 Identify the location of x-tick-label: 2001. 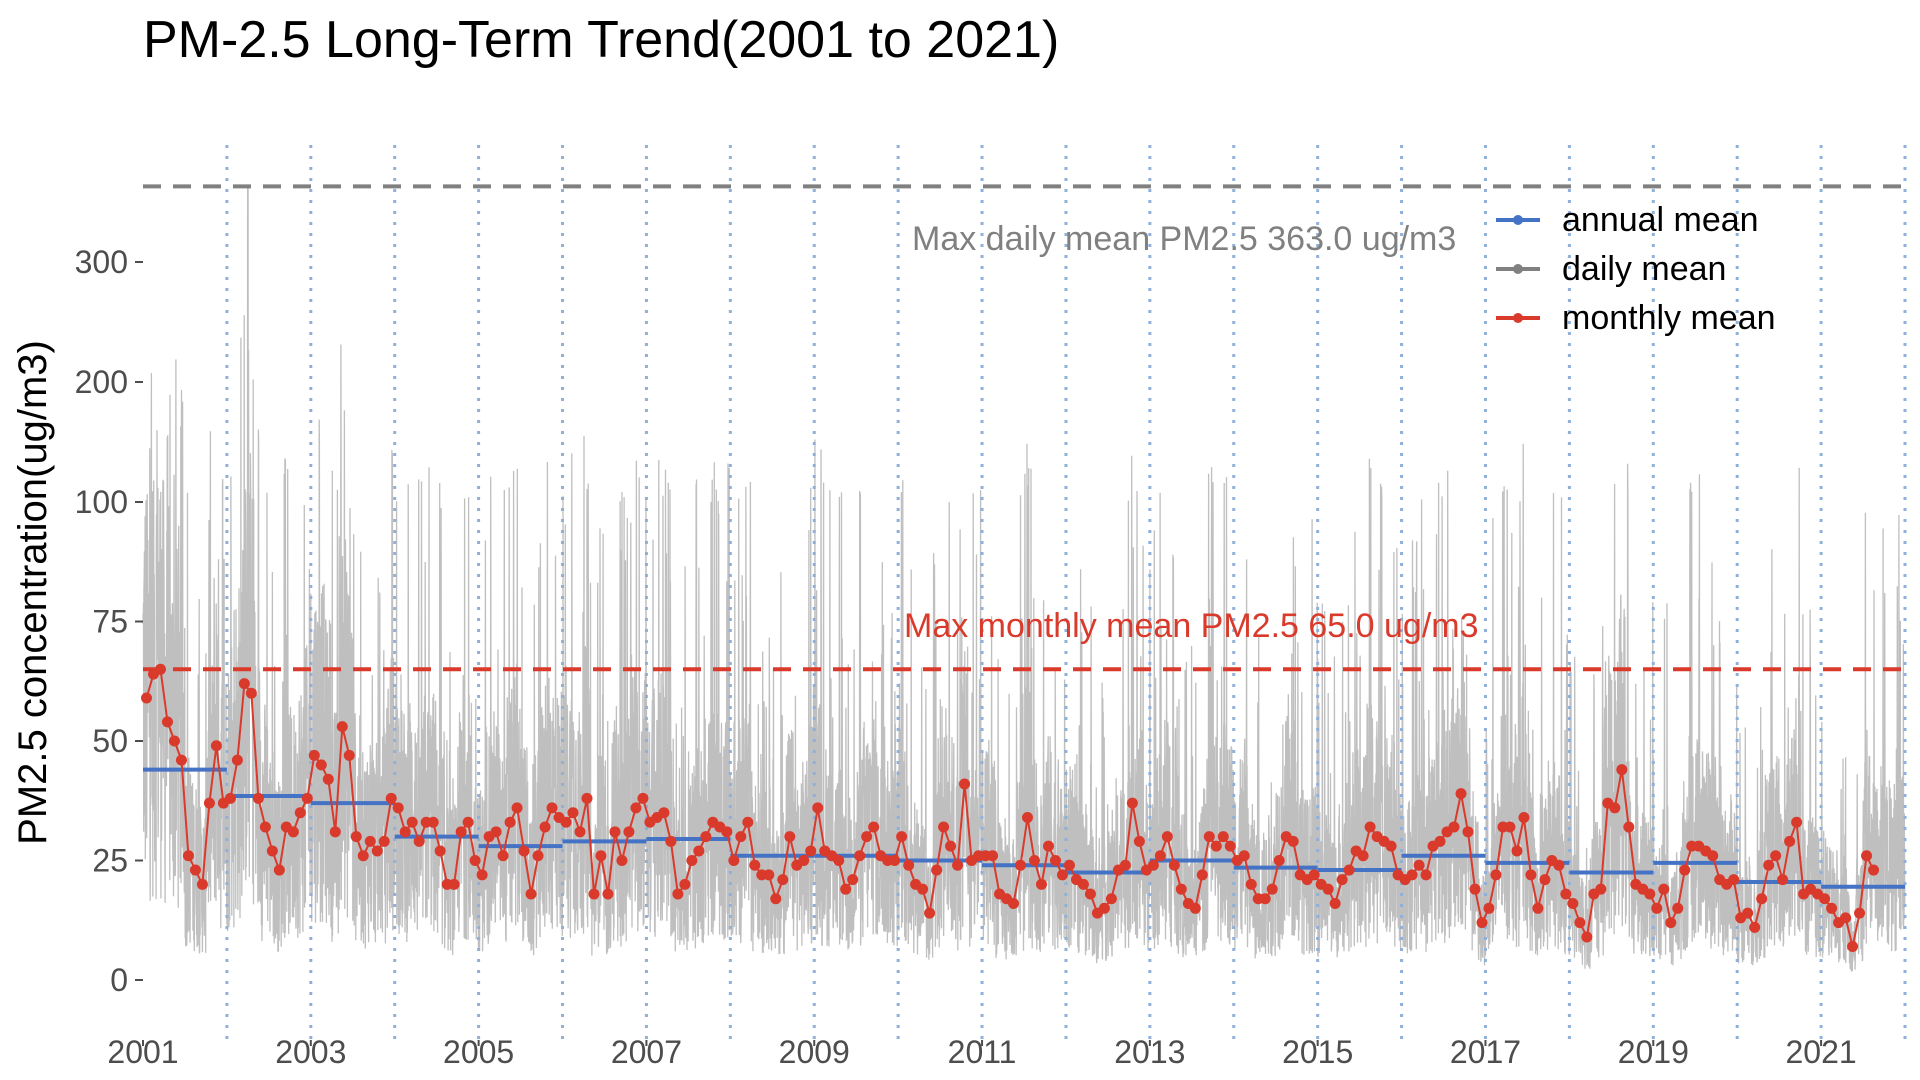
(142, 1052).